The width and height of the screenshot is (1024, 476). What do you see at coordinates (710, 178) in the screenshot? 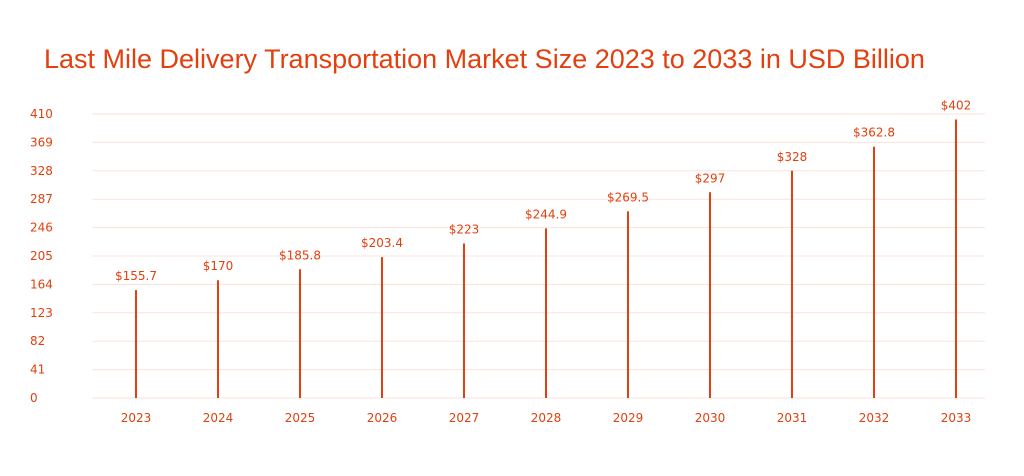
I see `data-label: $297` at bounding box center [710, 178].